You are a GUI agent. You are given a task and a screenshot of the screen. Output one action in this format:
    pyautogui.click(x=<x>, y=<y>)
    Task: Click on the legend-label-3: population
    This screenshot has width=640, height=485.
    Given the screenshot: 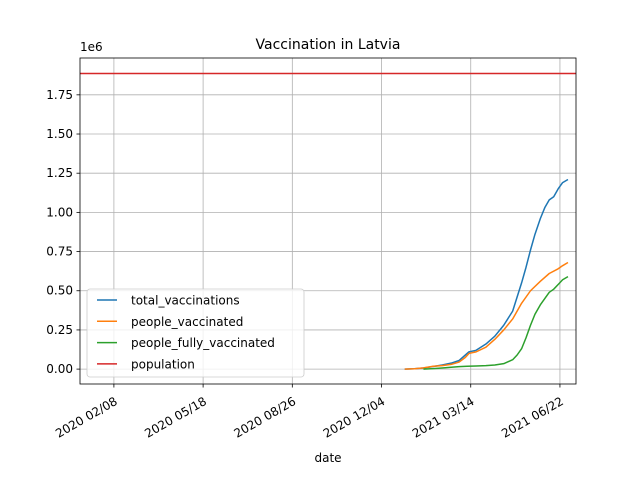 What is the action you would take?
    pyautogui.click(x=163, y=364)
    